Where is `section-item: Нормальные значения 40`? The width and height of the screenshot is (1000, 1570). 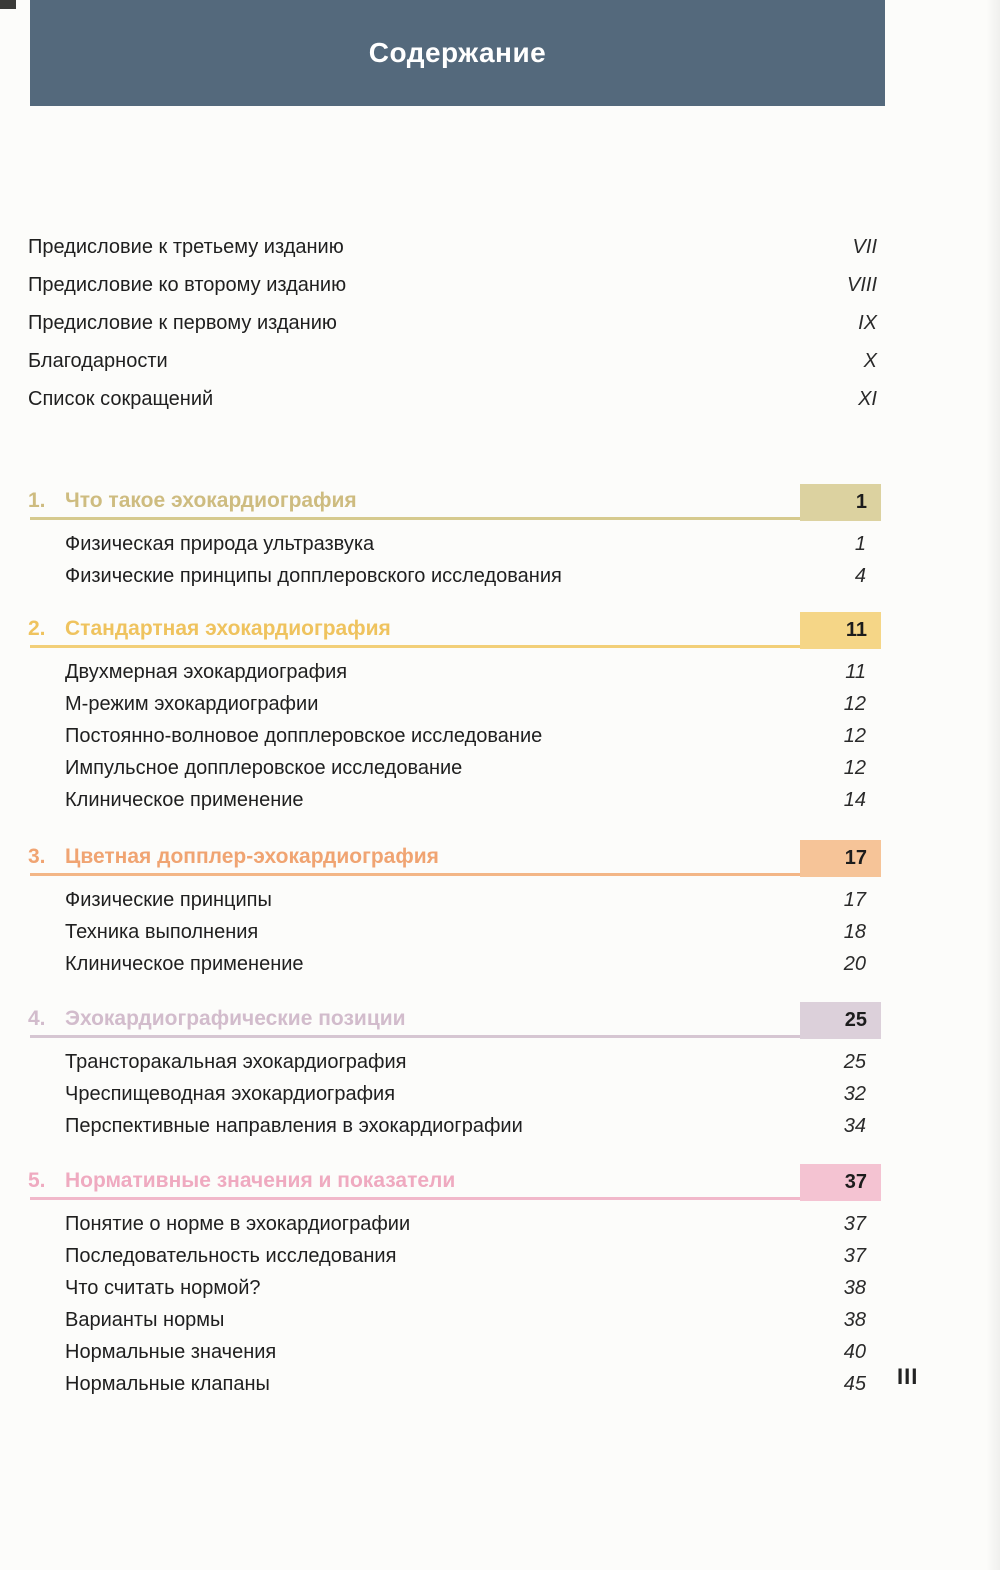
section-item: Нормальные значения 40 is located at coordinates (454, 1352).